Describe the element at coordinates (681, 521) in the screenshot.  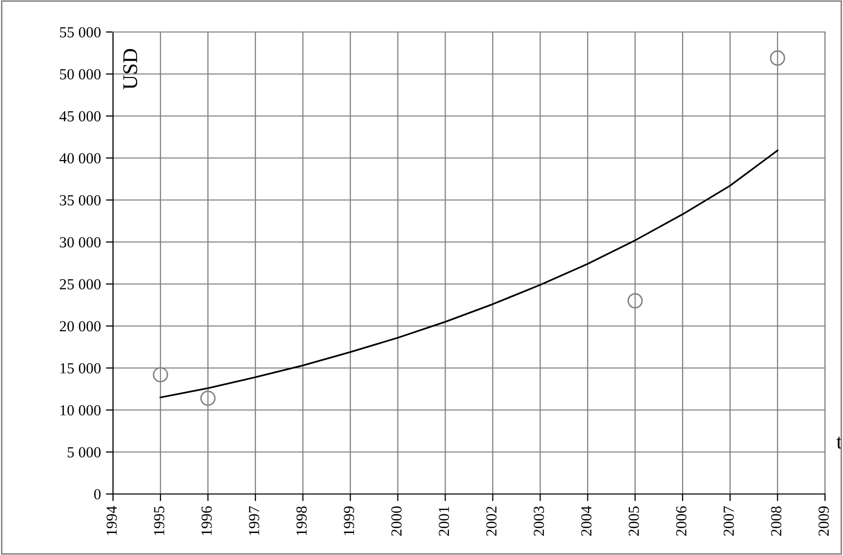
I see `x-tick-label: 2006` at that location.